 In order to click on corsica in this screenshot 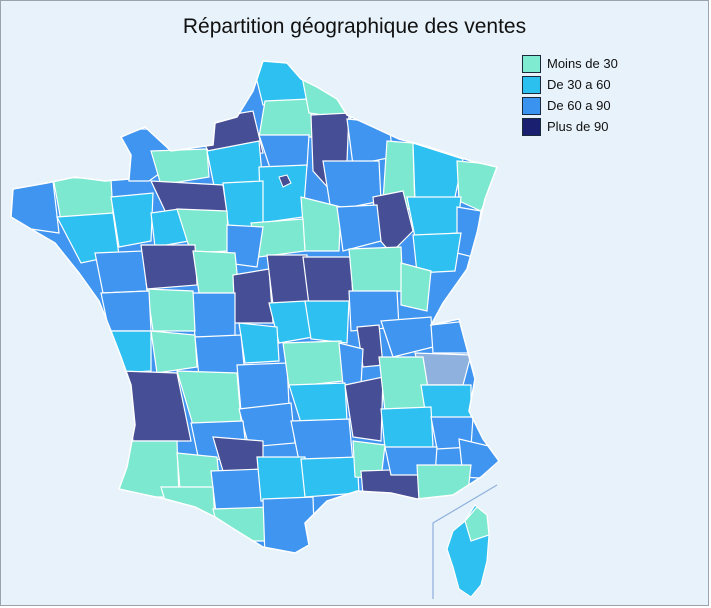, I will do `click(468, 551)`.